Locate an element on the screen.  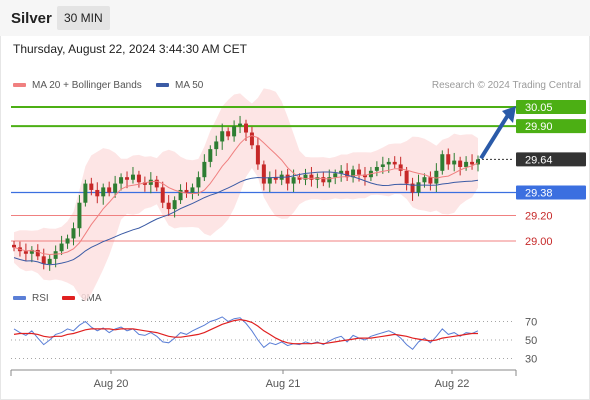
timeframe-button: 30 MIN is located at coordinates (83, 18).